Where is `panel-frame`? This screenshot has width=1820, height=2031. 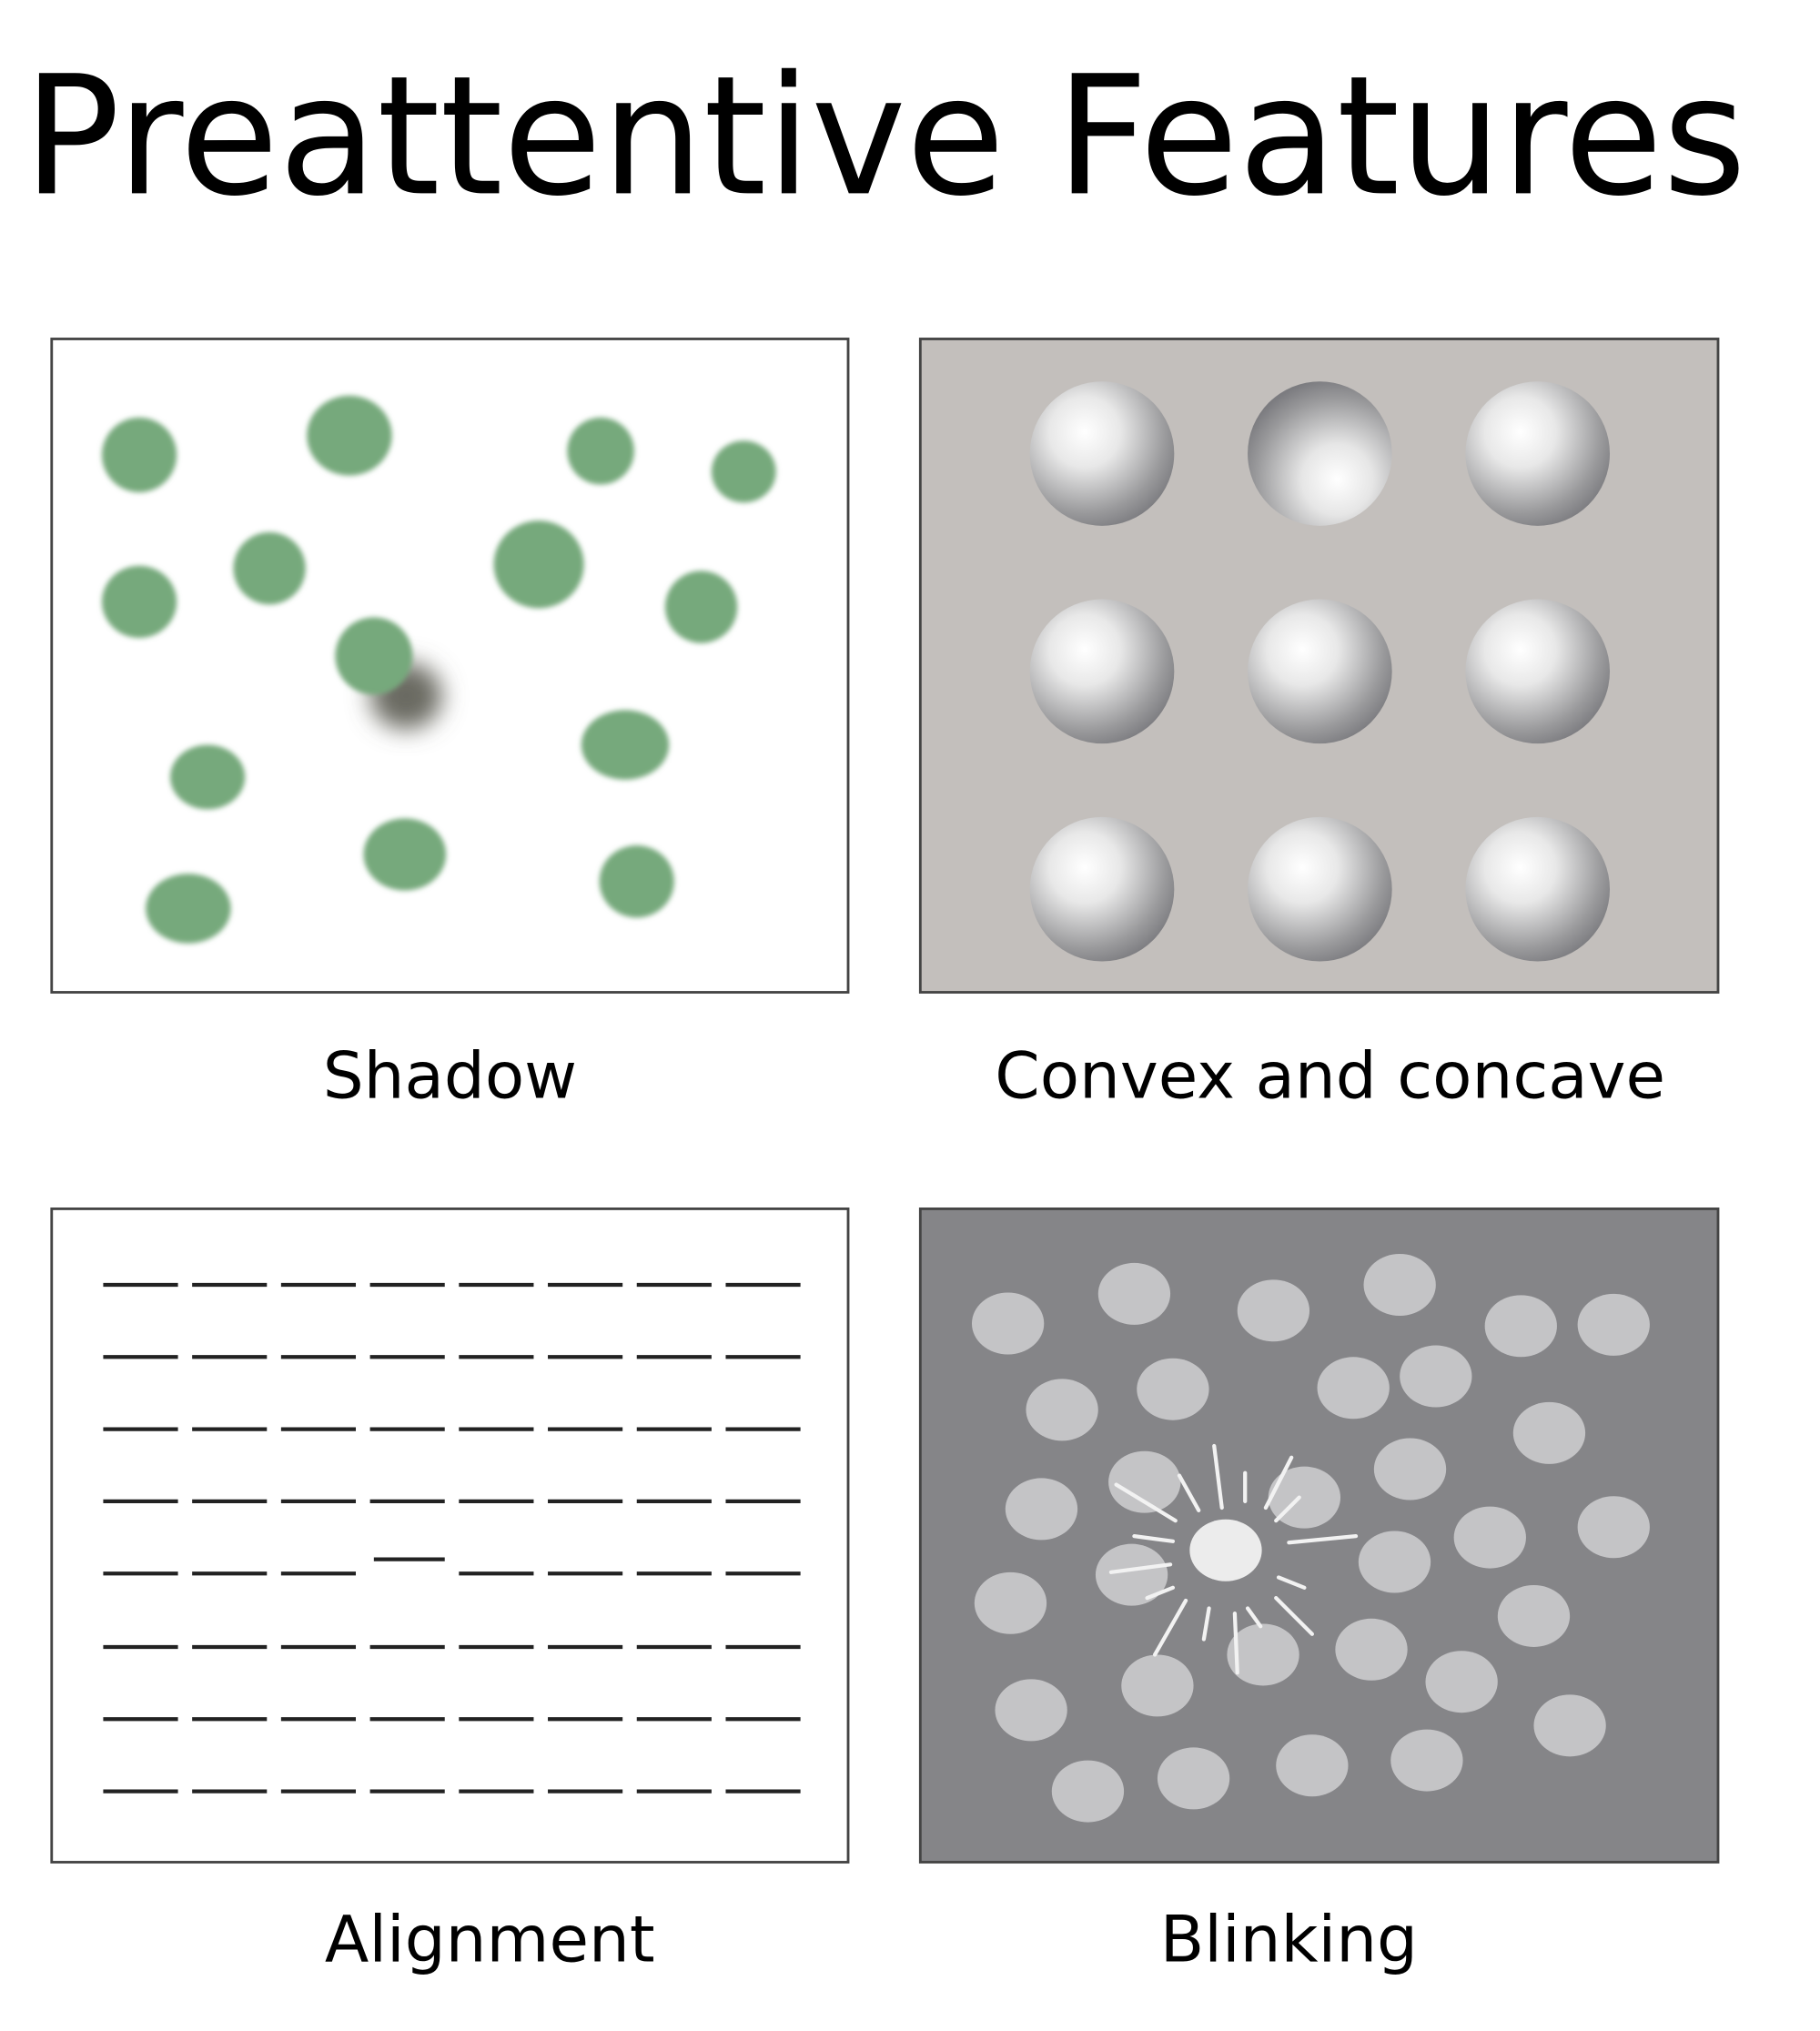 panel-frame is located at coordinates (450, 1535).